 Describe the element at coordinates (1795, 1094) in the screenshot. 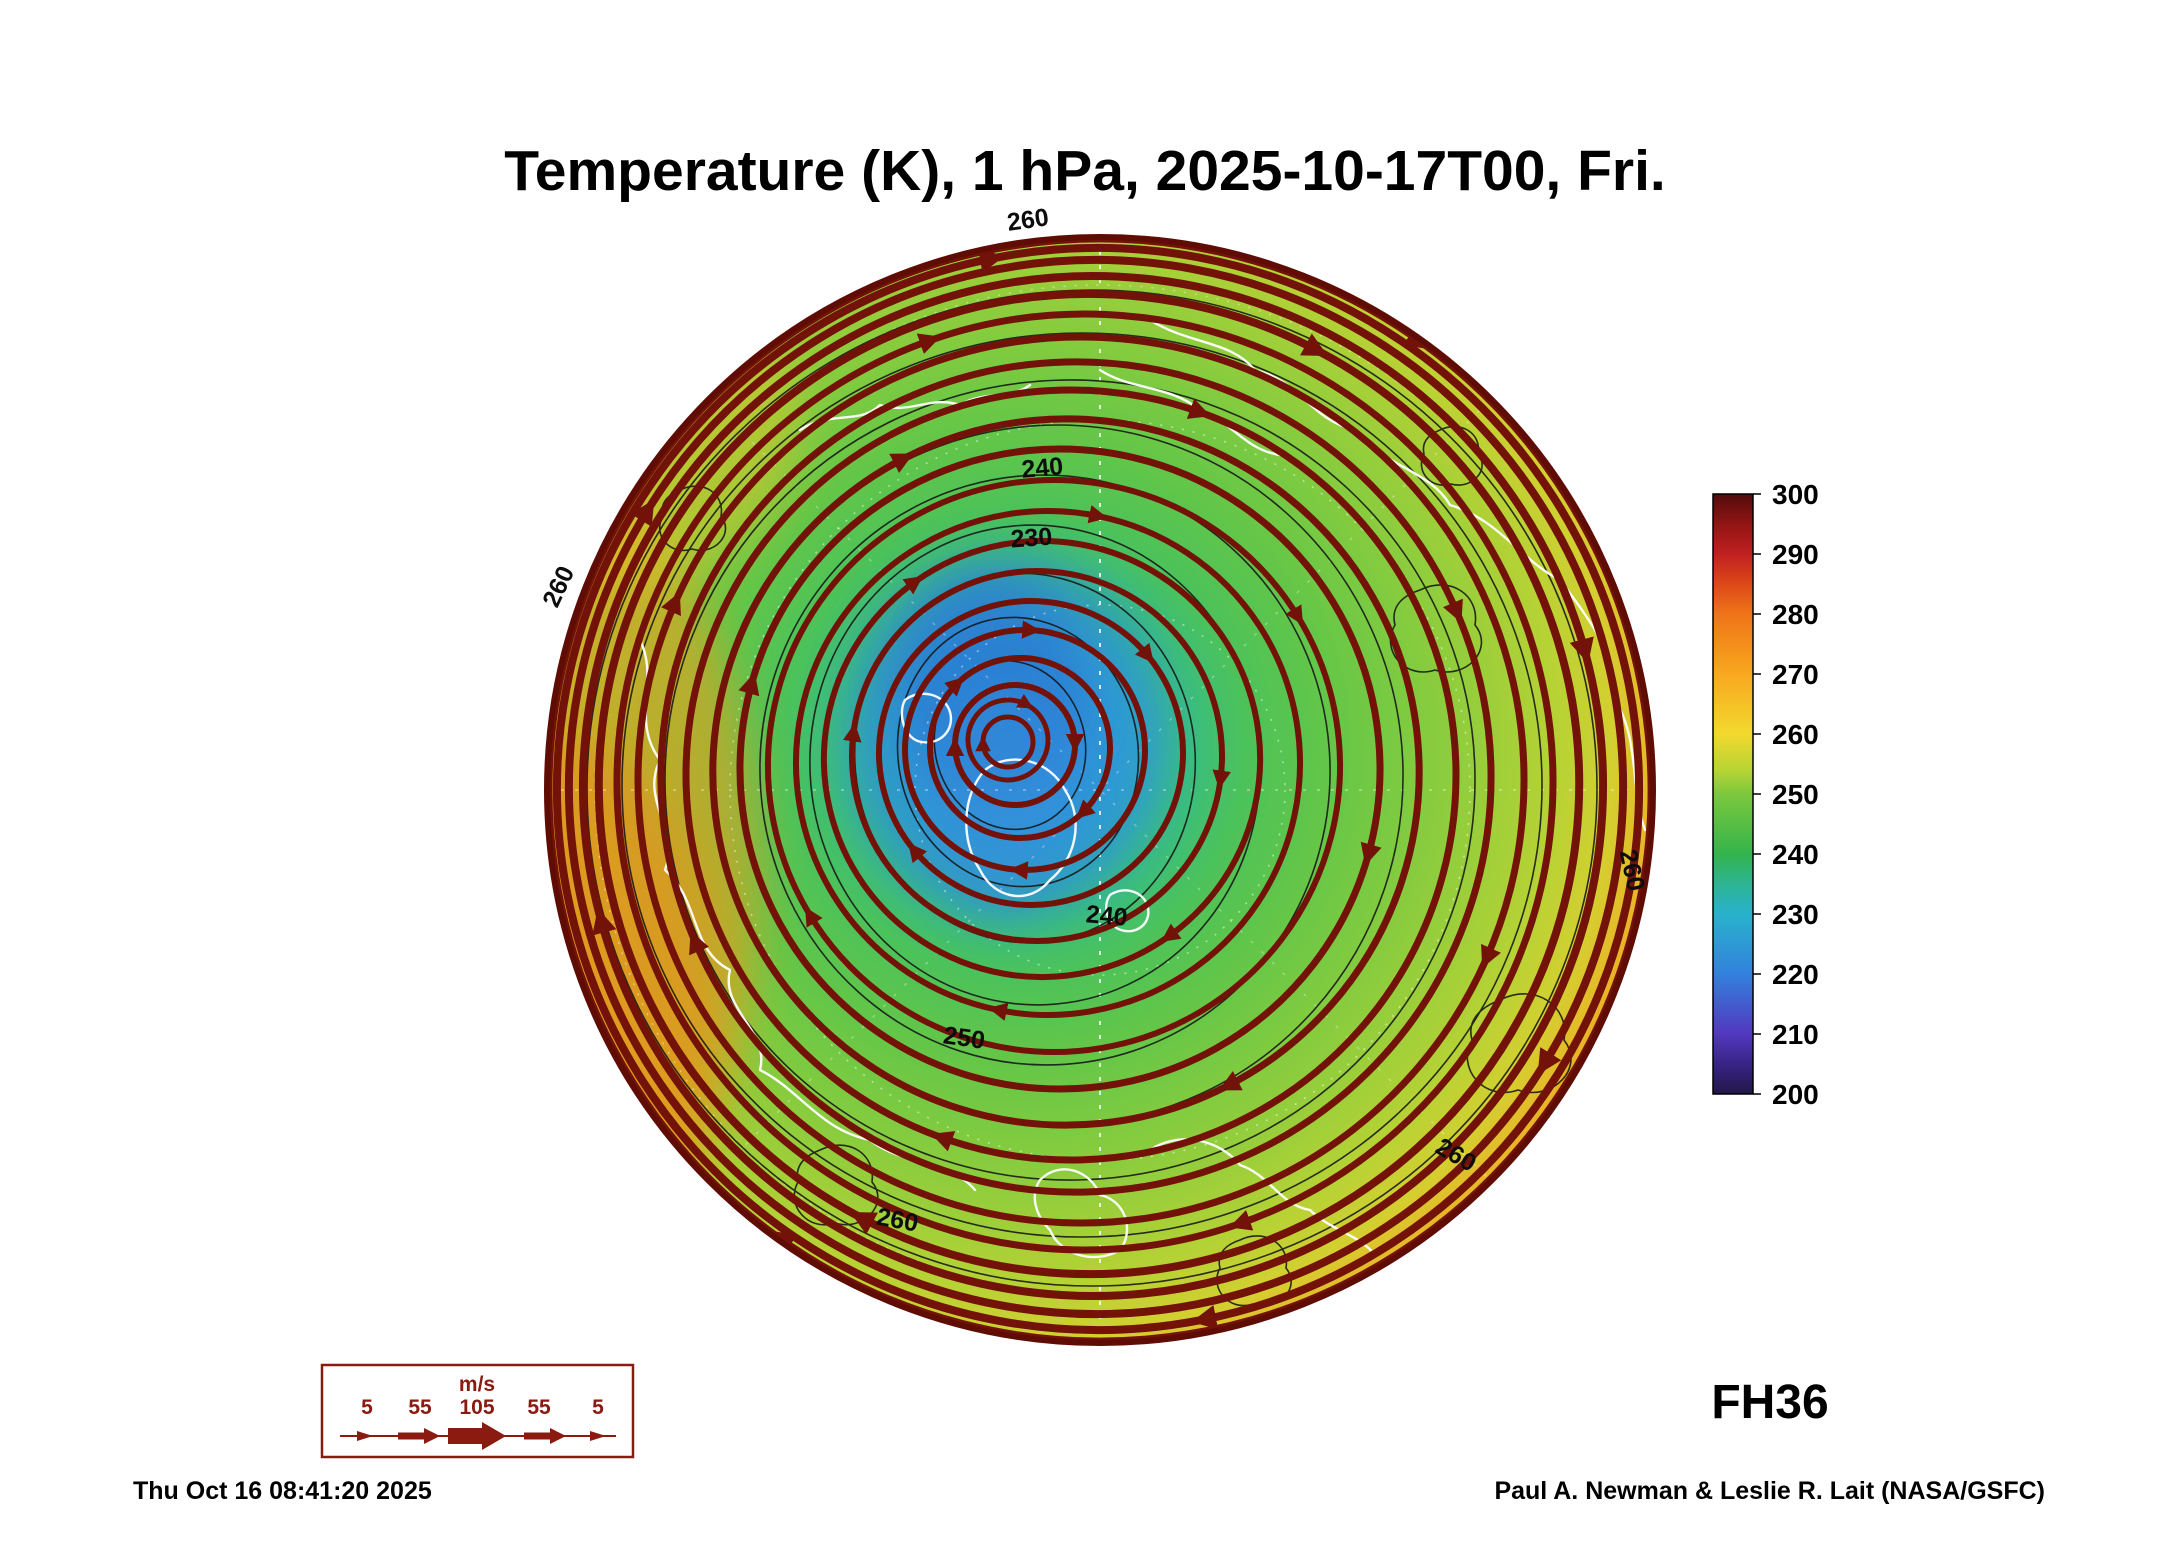

I see `colorbar-tick-label: 200` at that location.